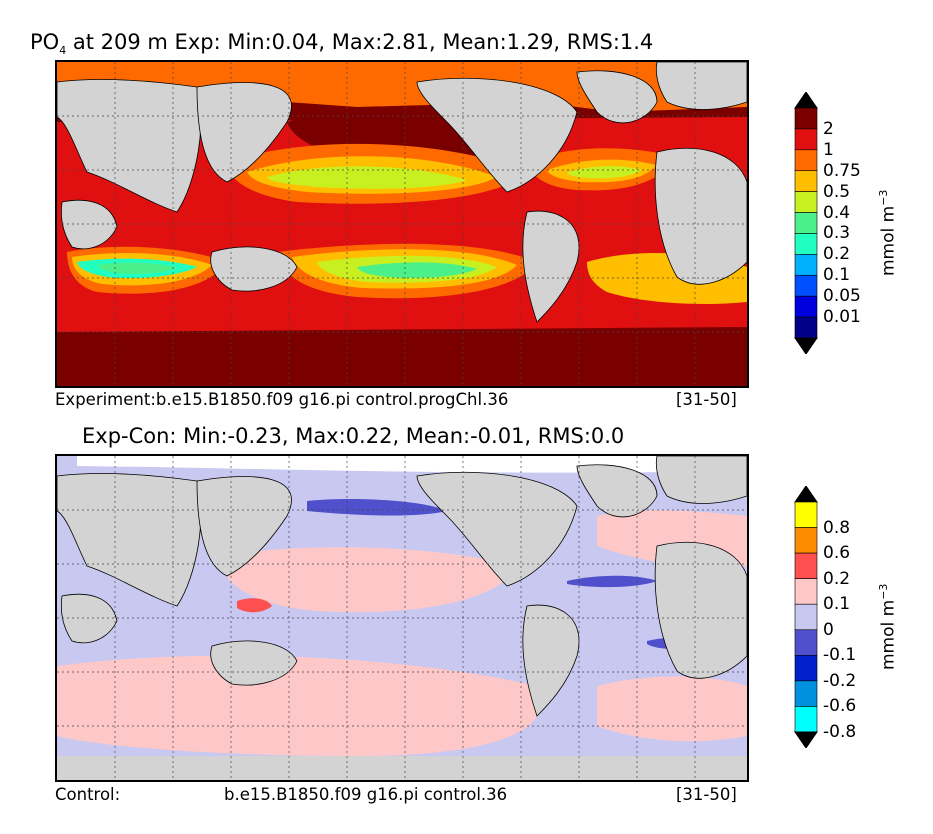 The width and height of the screenshot is (933, 834). What do you see at coordinates (706, 794) in the screenshot?
I see `bottom-caption-years: [31-50]` at bounding box center [706, 794].